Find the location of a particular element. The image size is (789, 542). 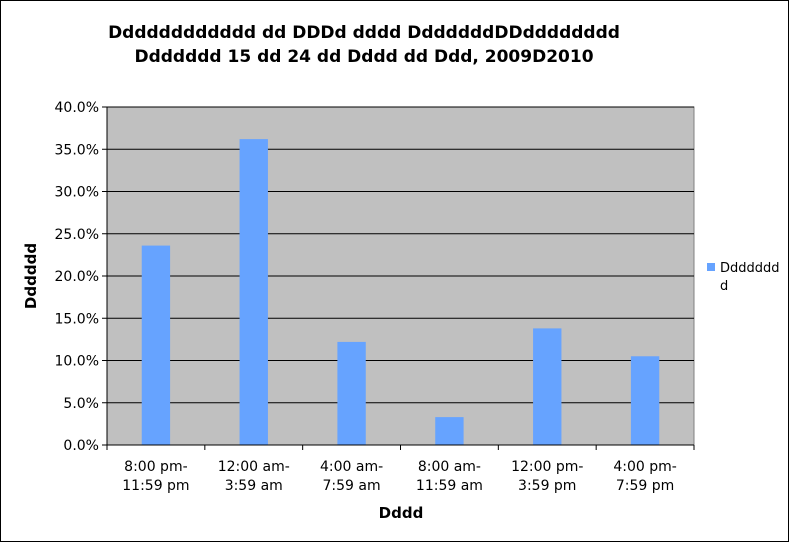

x-tick-label: 7:59 am is located at coordinates (352, 486).